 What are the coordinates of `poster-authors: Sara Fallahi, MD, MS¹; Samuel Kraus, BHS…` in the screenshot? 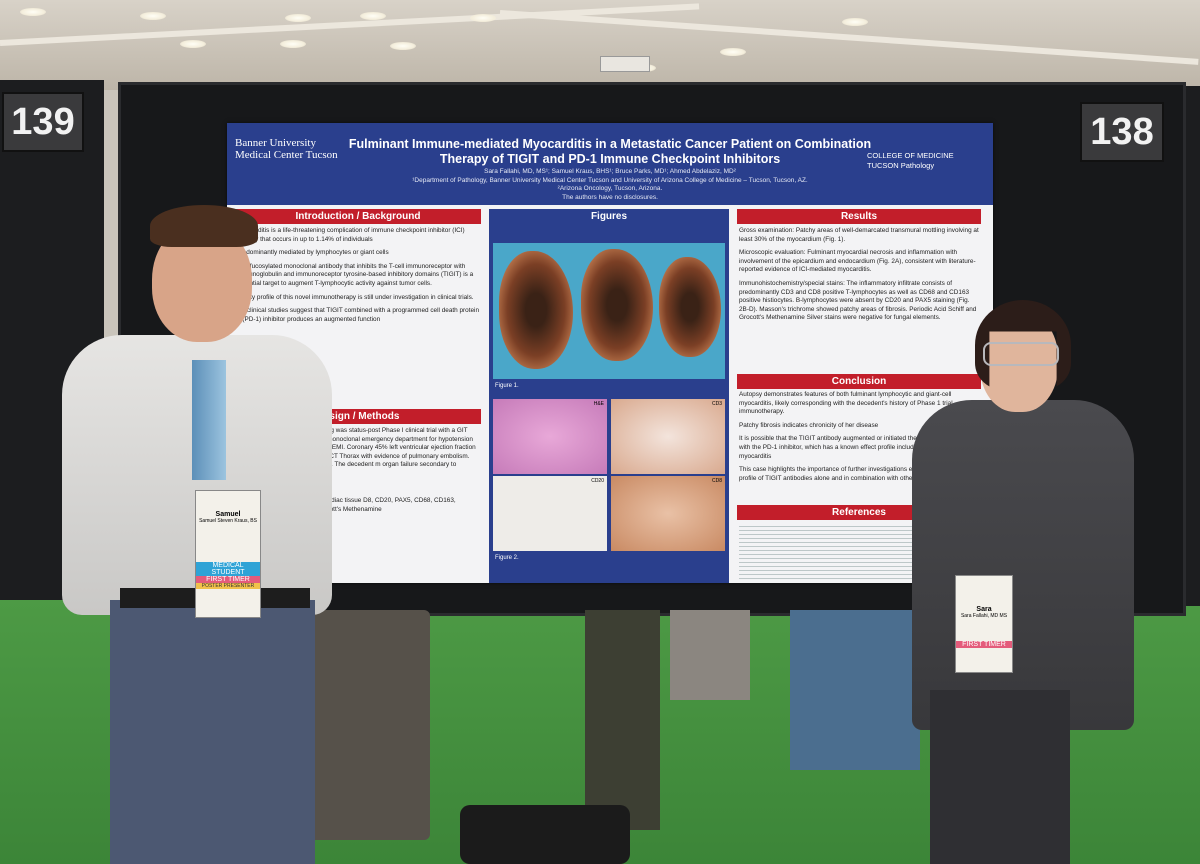 It's located at (610, 171).